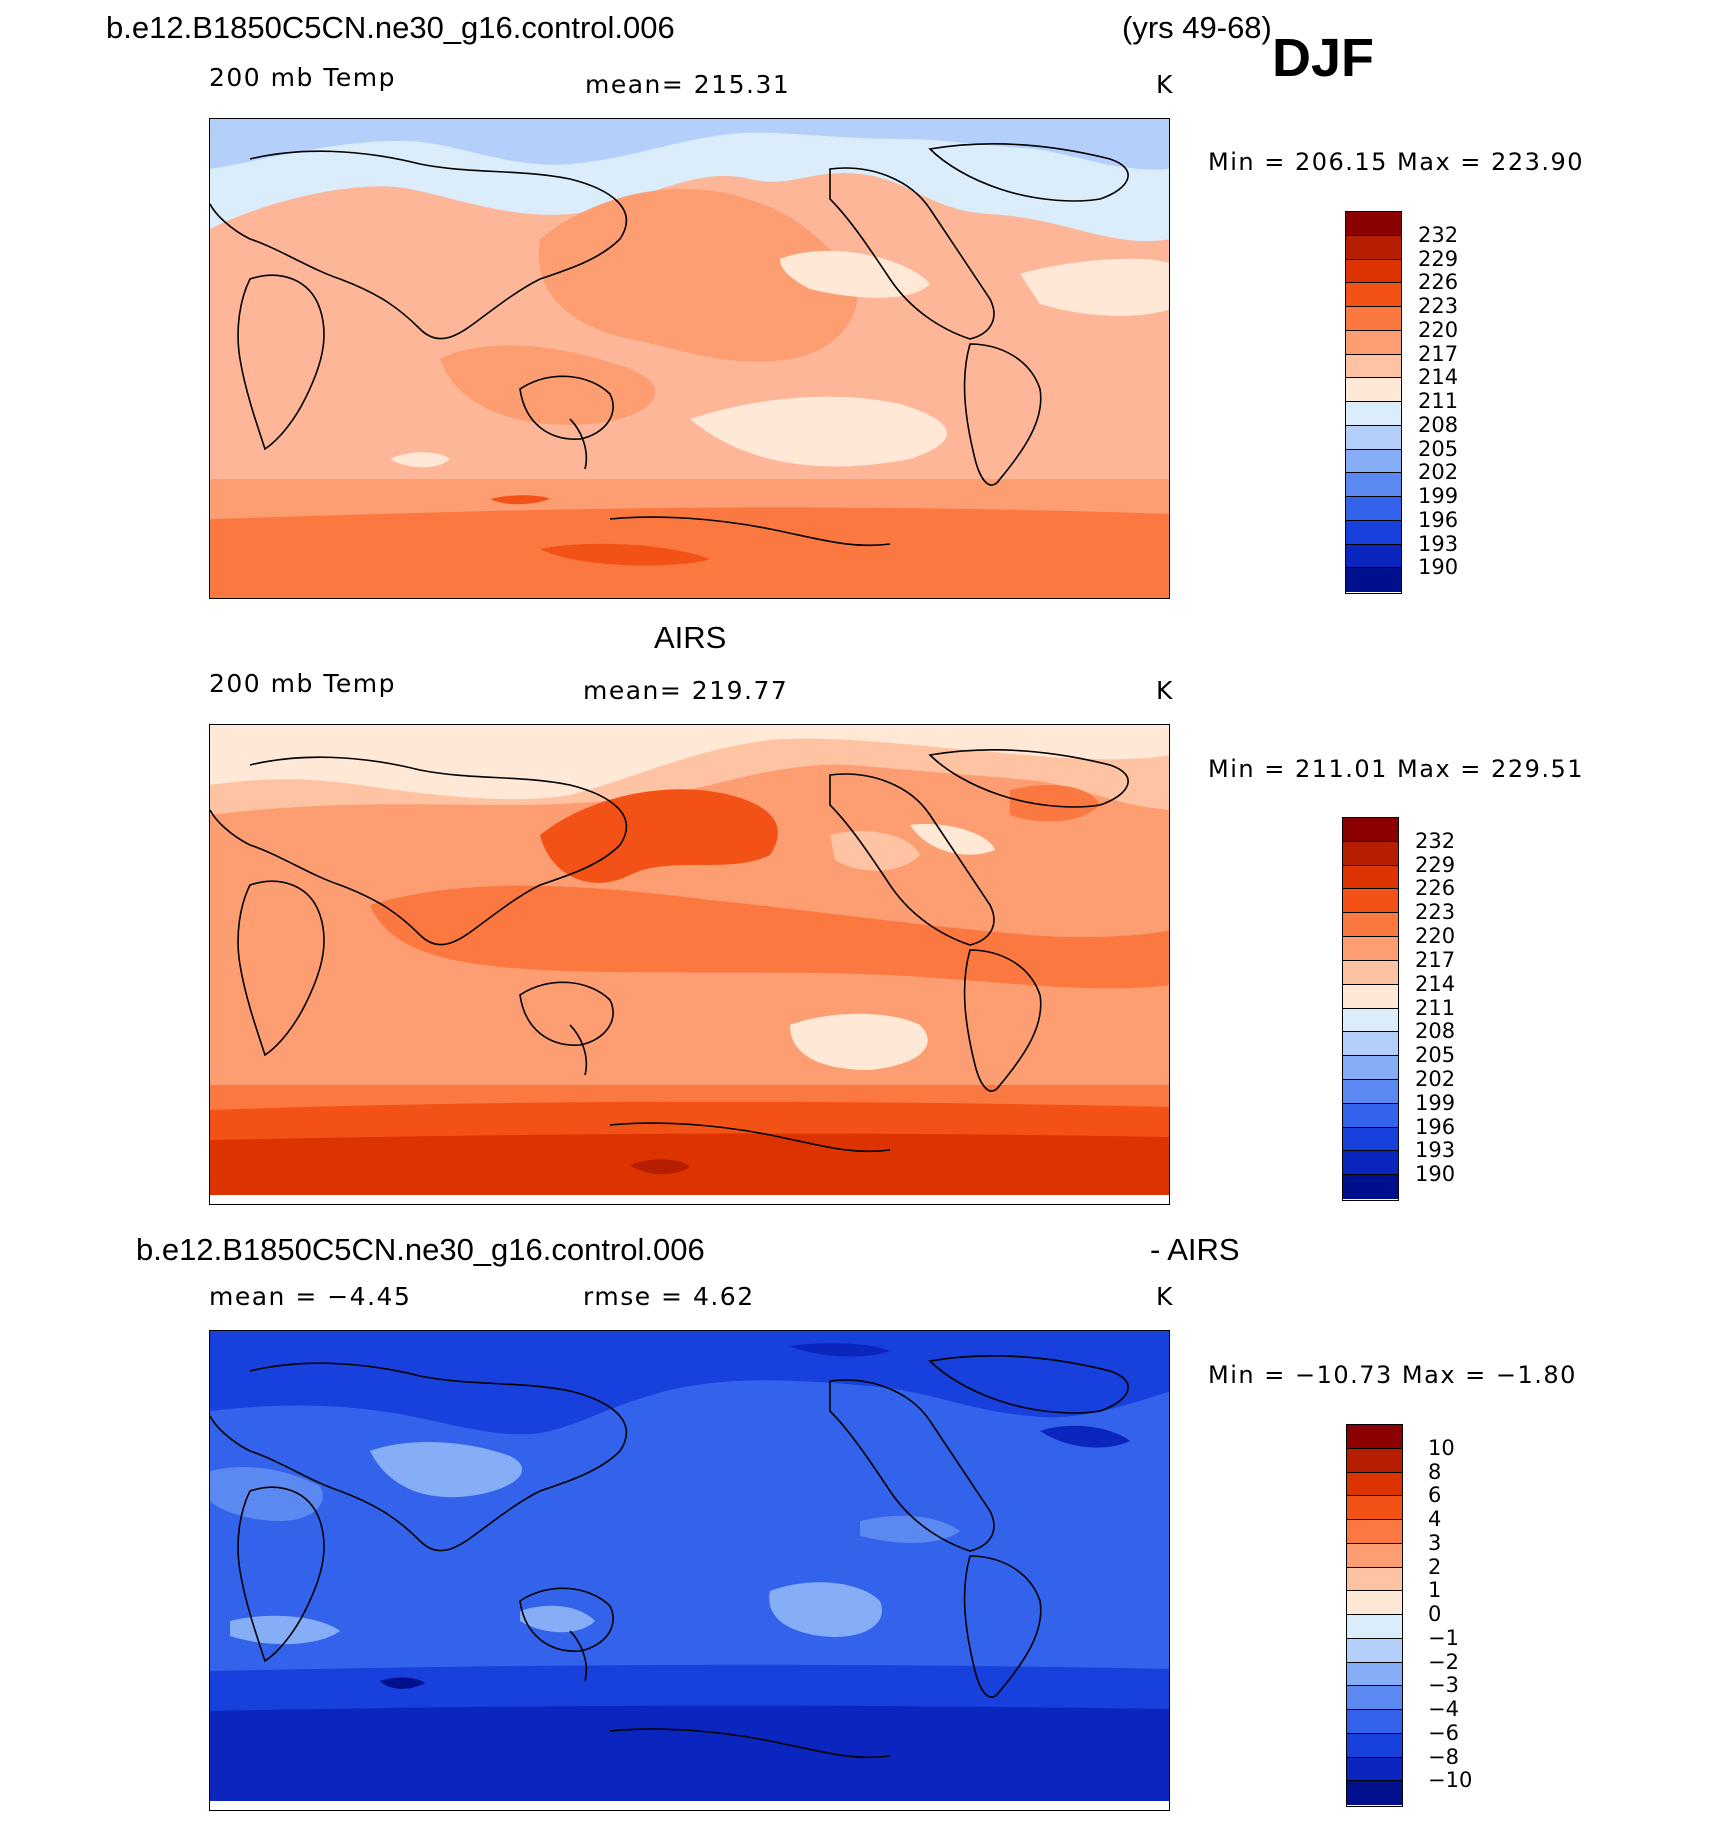  Describe the element at coordinates (1443, 1661) in the screenshot. I see `colorbar-tick-label: −2` at that location.